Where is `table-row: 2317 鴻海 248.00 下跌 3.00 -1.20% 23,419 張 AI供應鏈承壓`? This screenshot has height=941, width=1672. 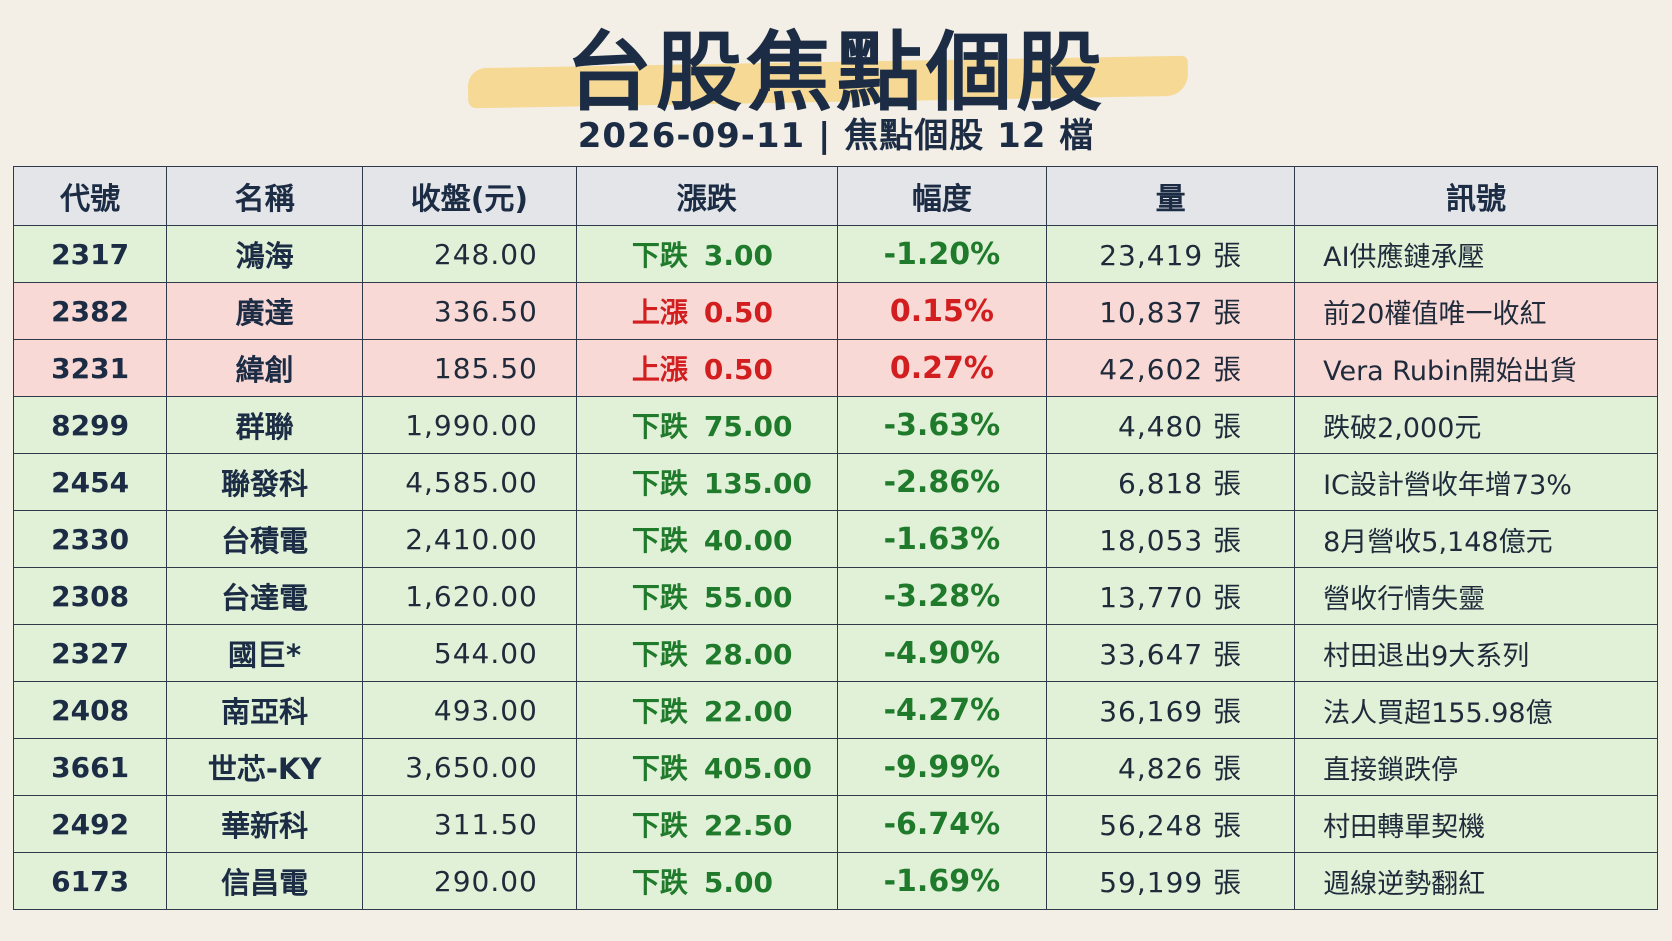
table-row: 2317 鴻海 248.00 下跌 3.00 -1.20% 23,419 張 AI供應鏈承壓 is located at coordinates (835, 254).